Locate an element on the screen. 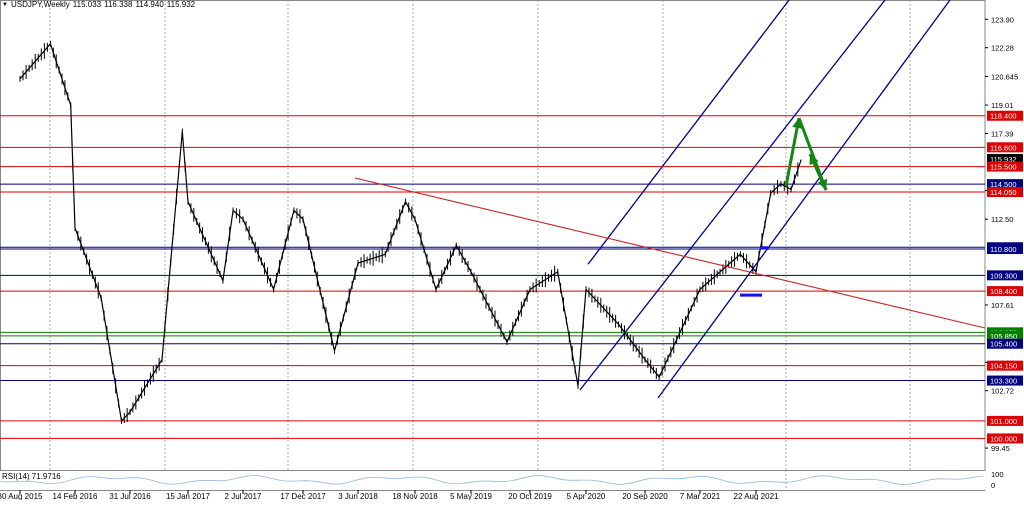 This screenshot has width=1024, height=505. x-tick-label: 30 Aug 2015 is located at coordinates (21, 496).